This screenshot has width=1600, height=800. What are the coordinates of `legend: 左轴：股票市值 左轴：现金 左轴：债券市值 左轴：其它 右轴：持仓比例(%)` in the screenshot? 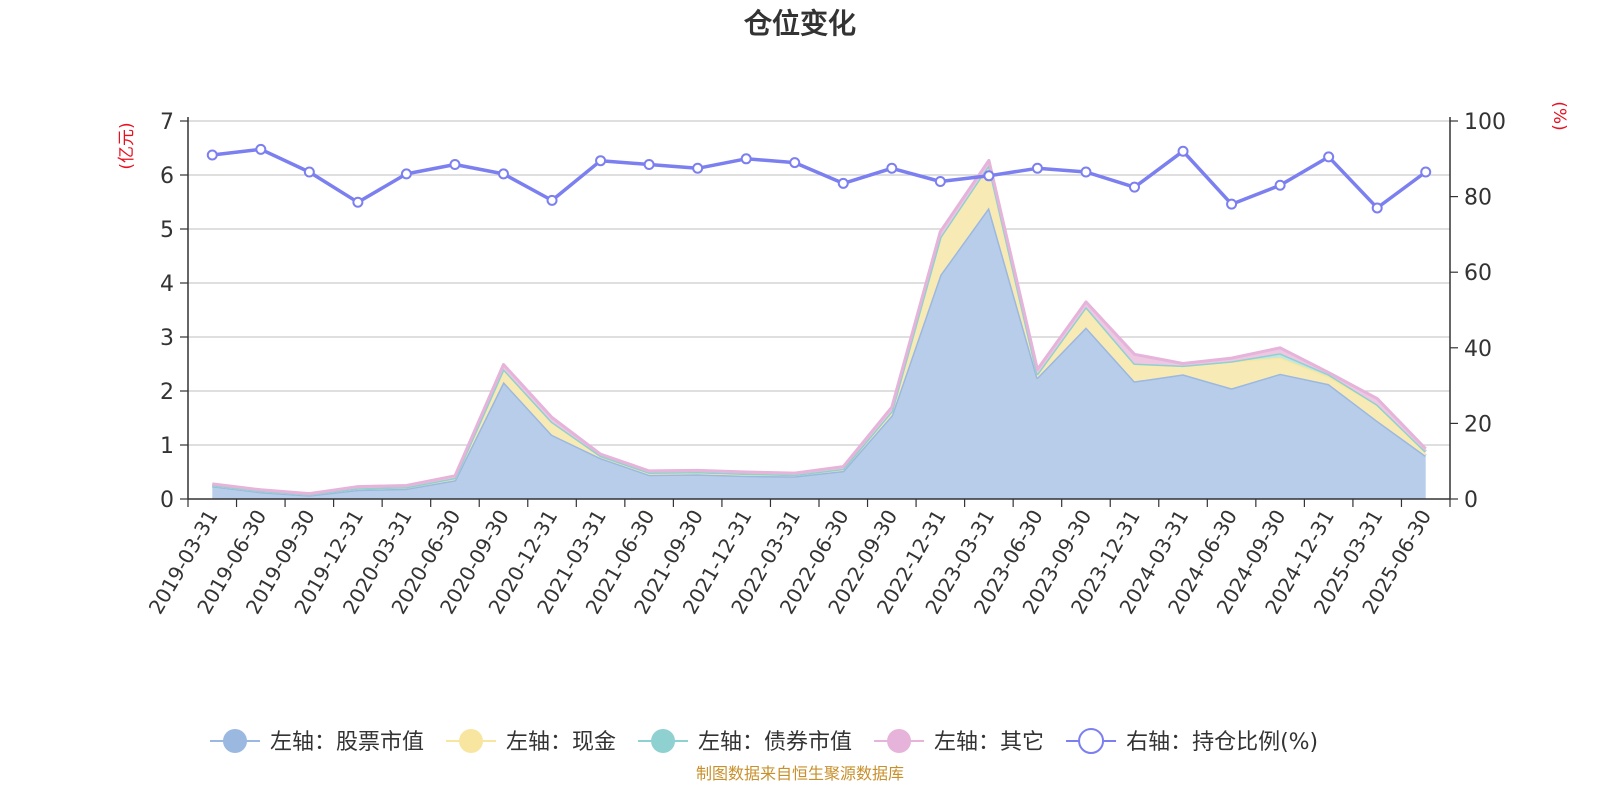 It's located at (764, 741).